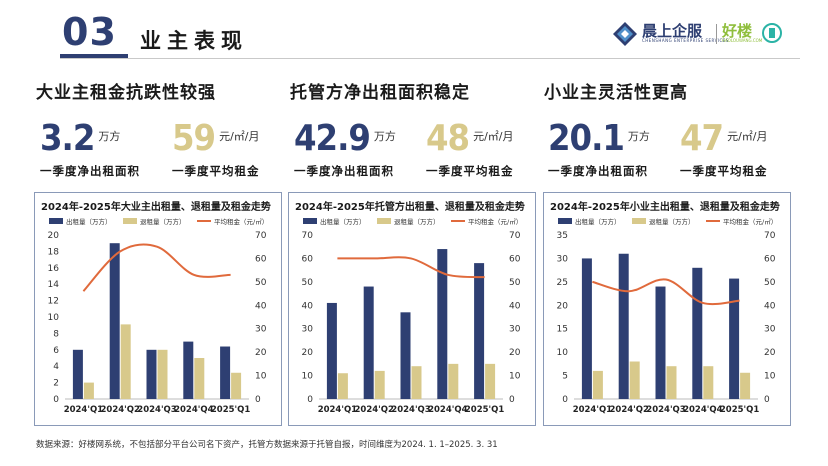  Describe the element at coordinates (411, 267) in the screenshot. I see `line-avg-rent` at that location.